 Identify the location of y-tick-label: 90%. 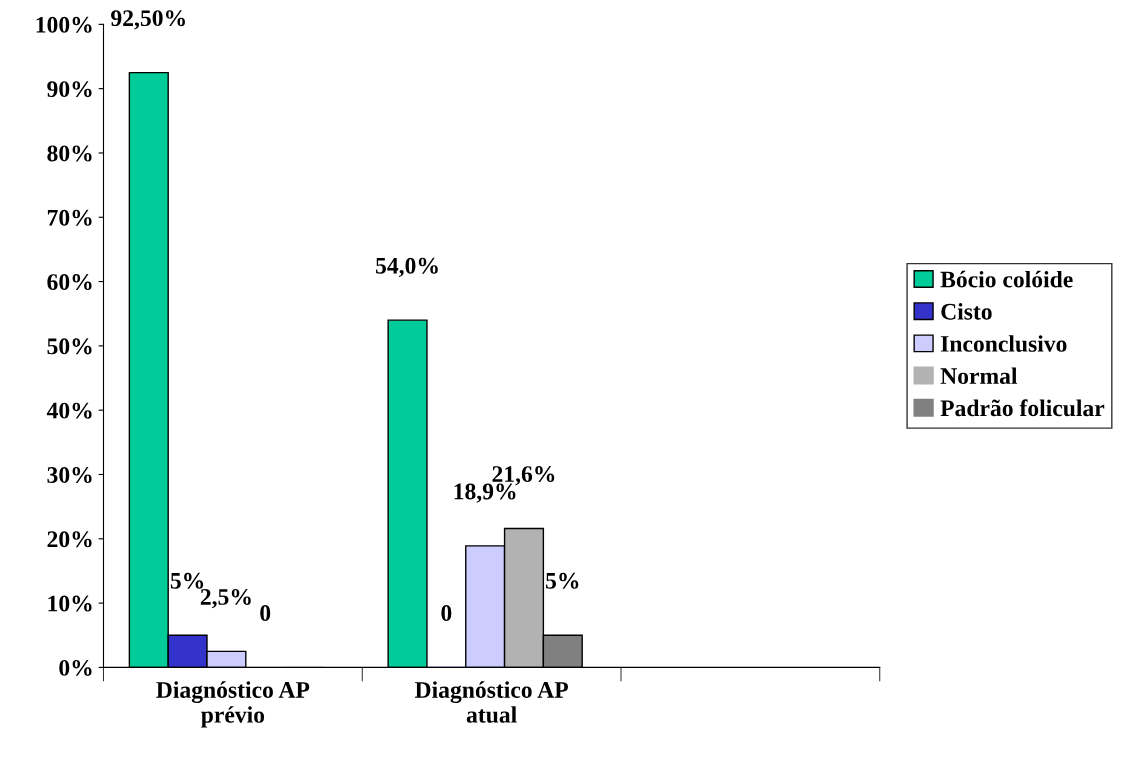
(69, 89).